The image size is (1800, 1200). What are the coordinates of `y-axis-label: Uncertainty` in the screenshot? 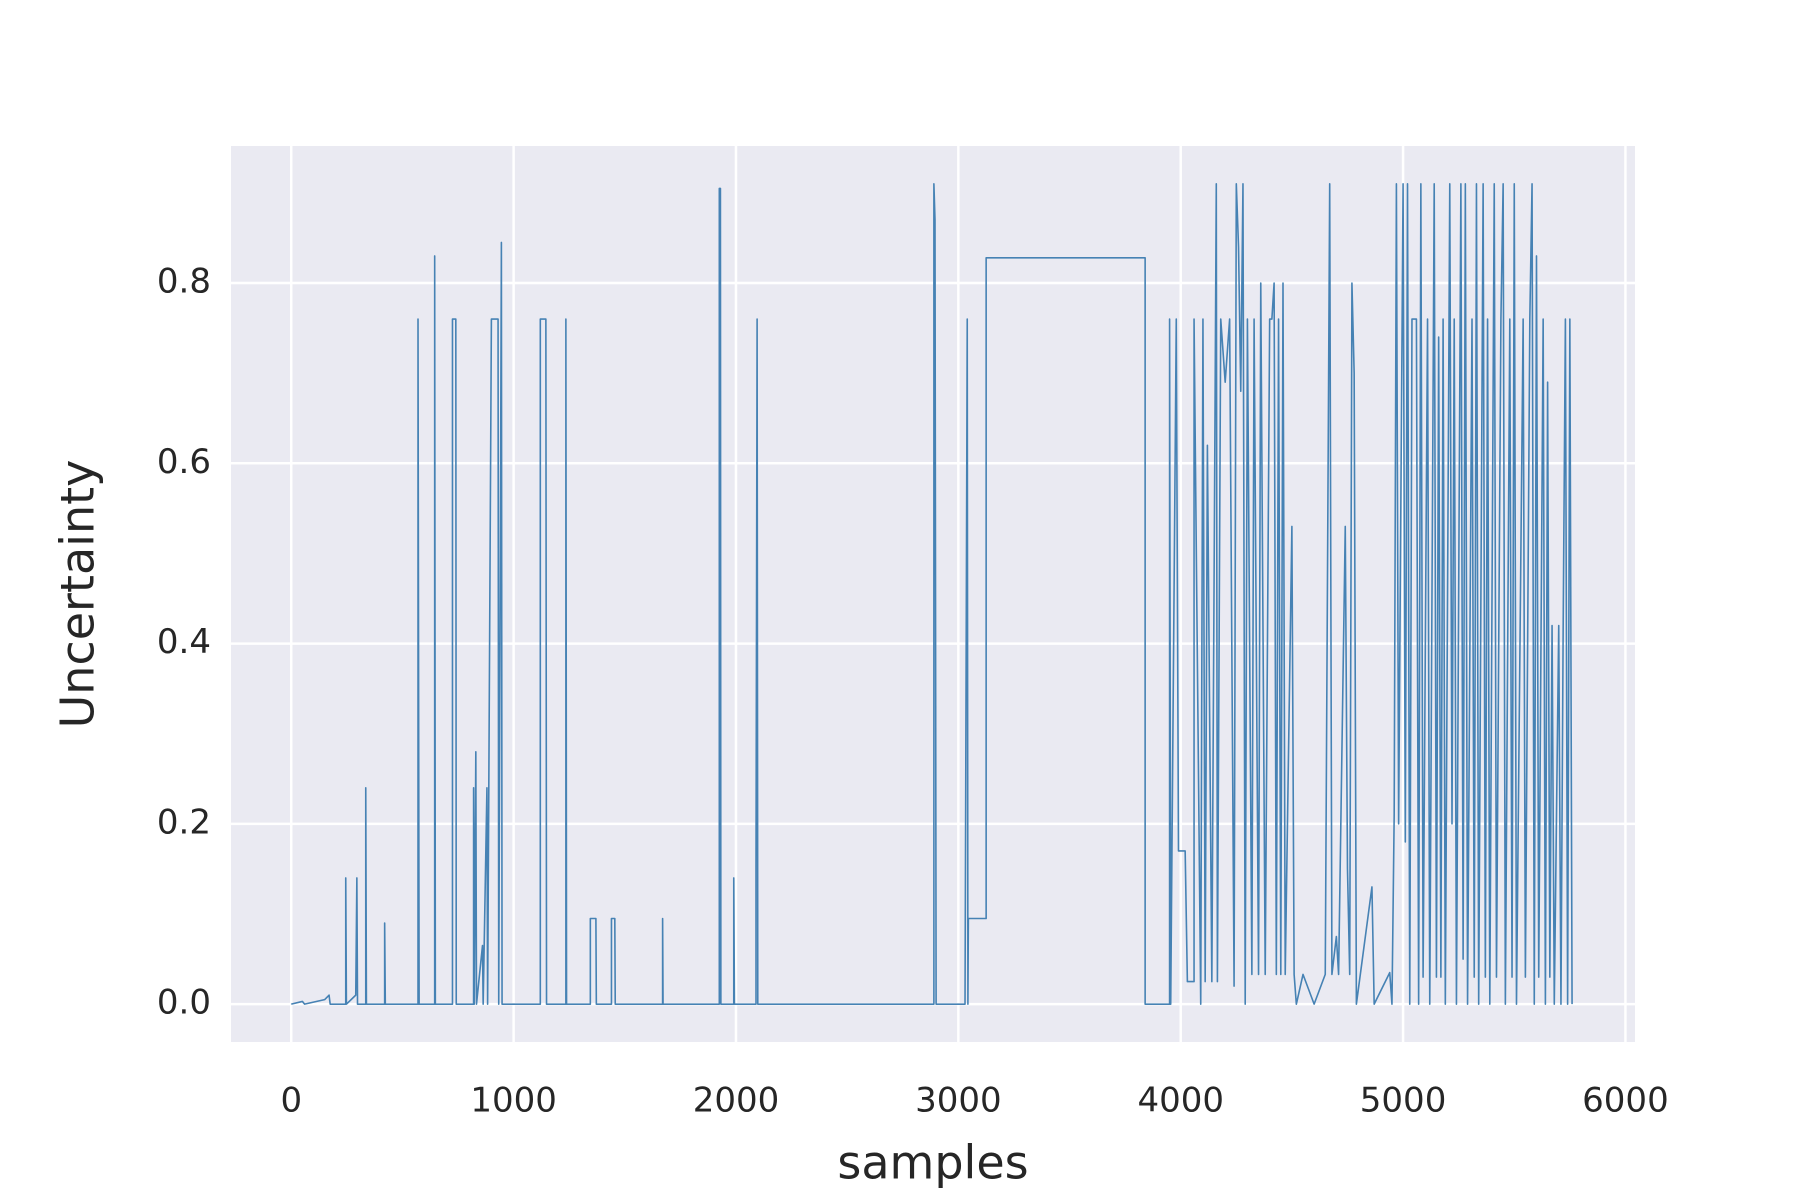 It's located at (78, 594).